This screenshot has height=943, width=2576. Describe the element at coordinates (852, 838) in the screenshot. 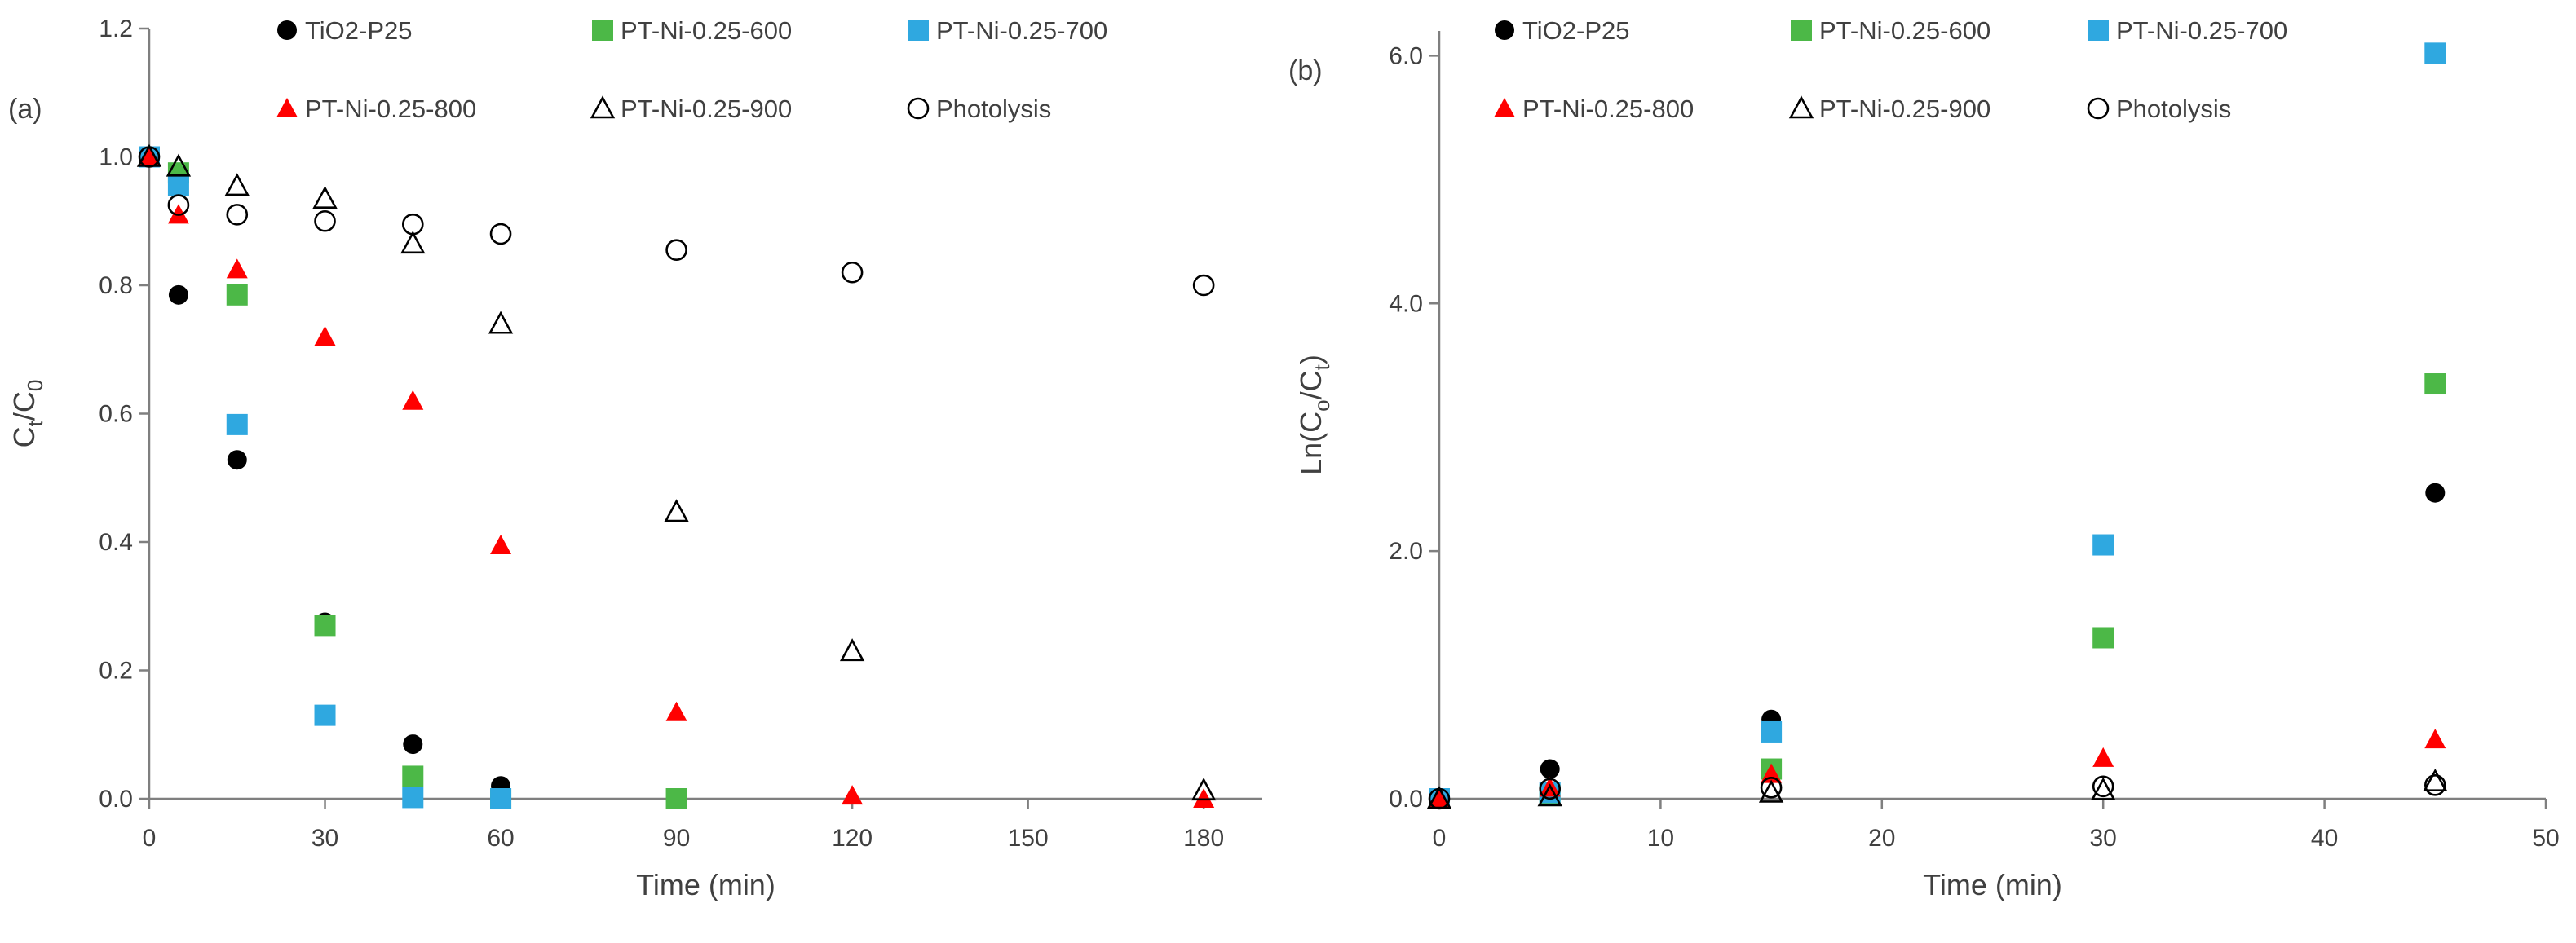

I see `x-tick-label: 120` at that location.